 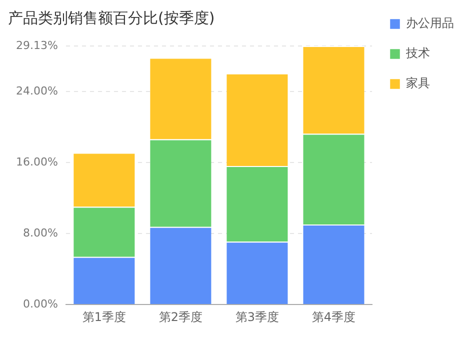 What do you see at coordinates (104, 317) in the screenshot?
I see `x-tick-label: 第1季度` at bounding box center [104, 317].